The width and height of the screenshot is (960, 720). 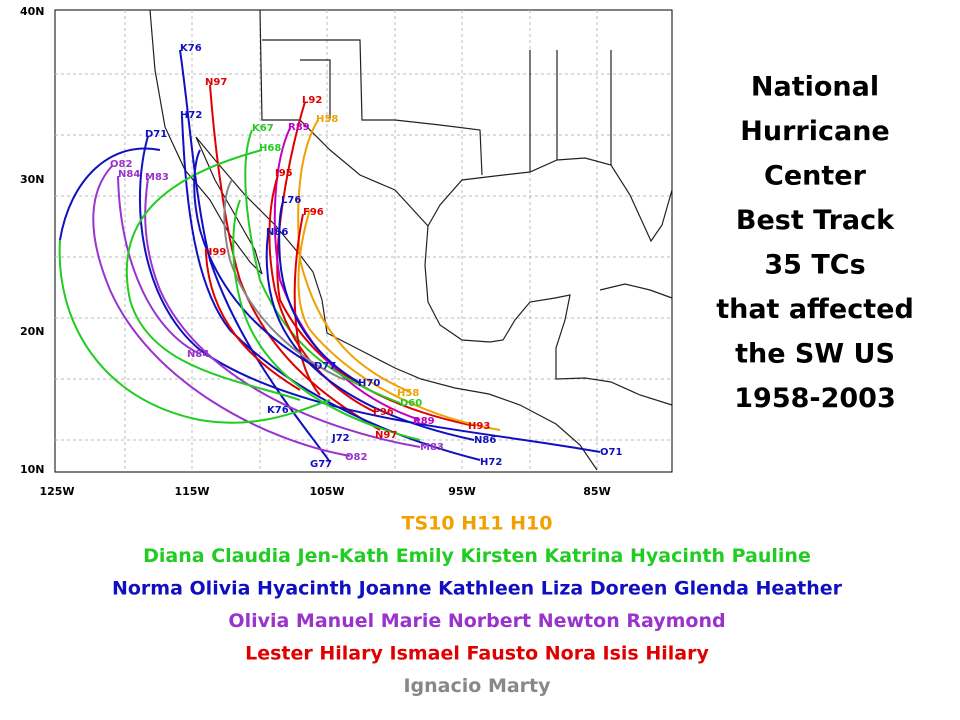 What do you see at coordinates (156, 134) in the screenshot?
I see `track-label: D71` at bounding box center [156, 134].